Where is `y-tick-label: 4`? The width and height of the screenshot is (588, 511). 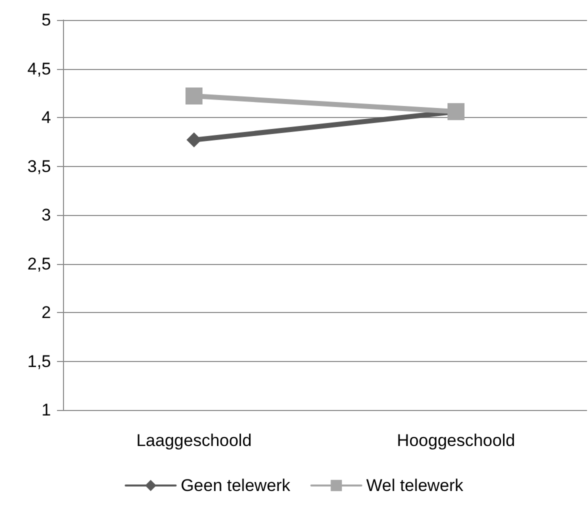
y-tick-label: 4 is located at coordinates (46, 117).